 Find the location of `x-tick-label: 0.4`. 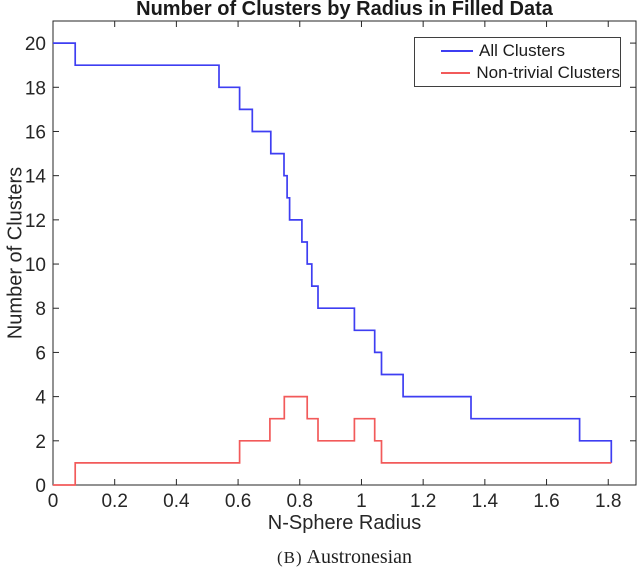

x-tick-label: 0.4 is located at coordinates (176, 501).